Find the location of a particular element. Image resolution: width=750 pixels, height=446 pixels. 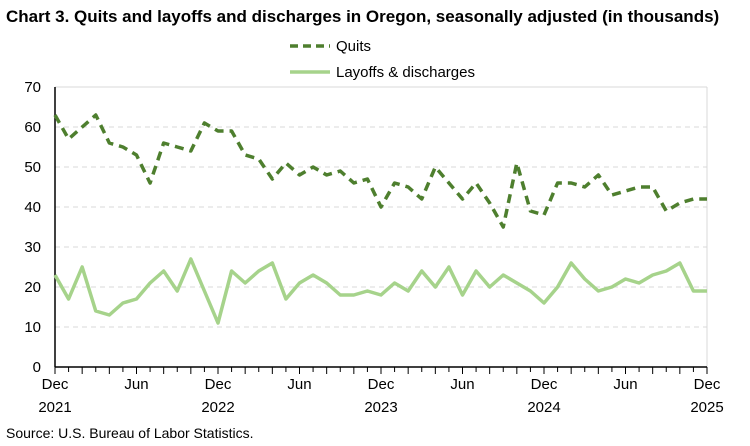

y-tick-label: 50 is located at coordinates (32, 167).